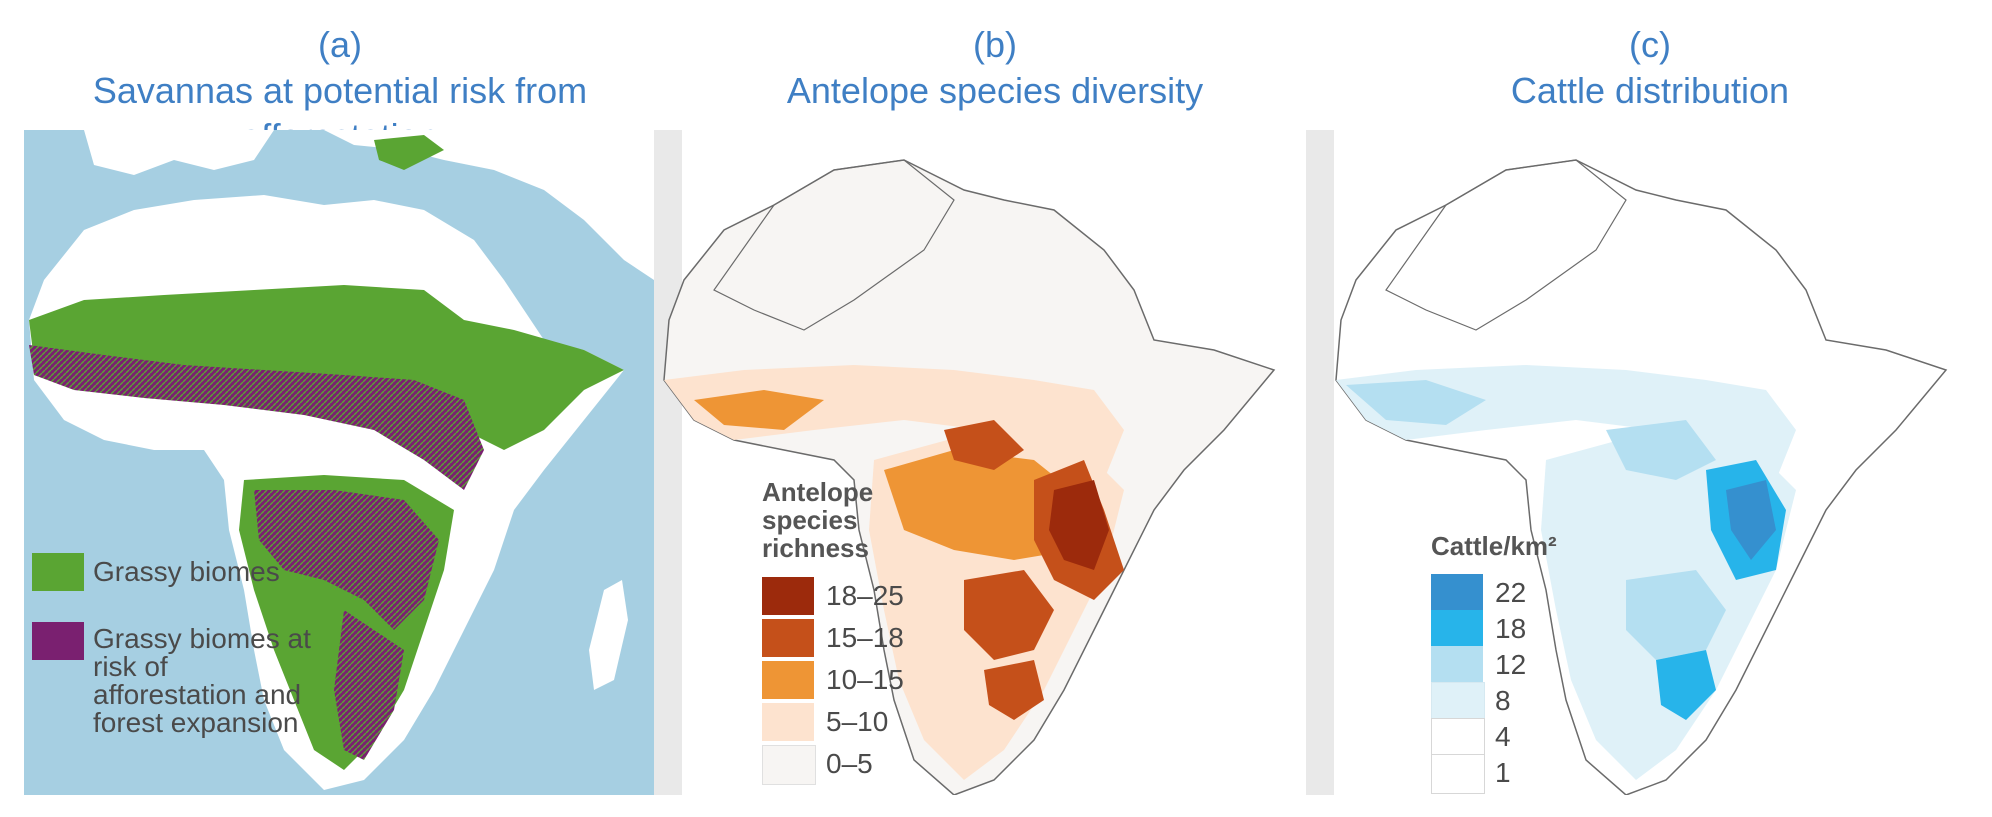 The width and height of the screenshot is (1992, 817). I want to click on panel-b-title-block: (b) Antelope species diversity, so click(995, 68).